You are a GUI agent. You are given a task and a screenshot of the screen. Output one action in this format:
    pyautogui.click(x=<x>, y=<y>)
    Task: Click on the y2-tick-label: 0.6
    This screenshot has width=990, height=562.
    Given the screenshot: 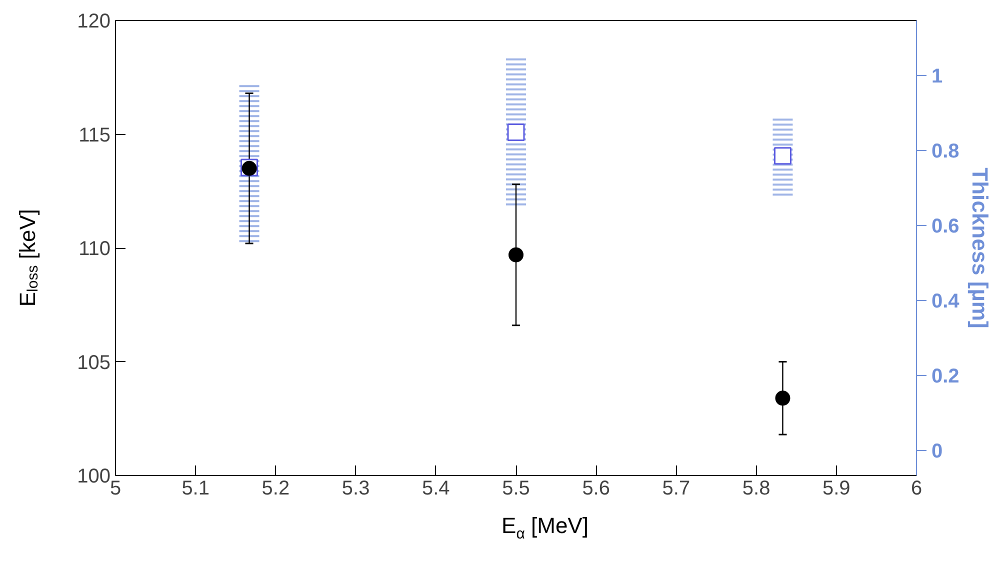 What is the action you would take?
    pyautogui.click(x=946, y=226)
    